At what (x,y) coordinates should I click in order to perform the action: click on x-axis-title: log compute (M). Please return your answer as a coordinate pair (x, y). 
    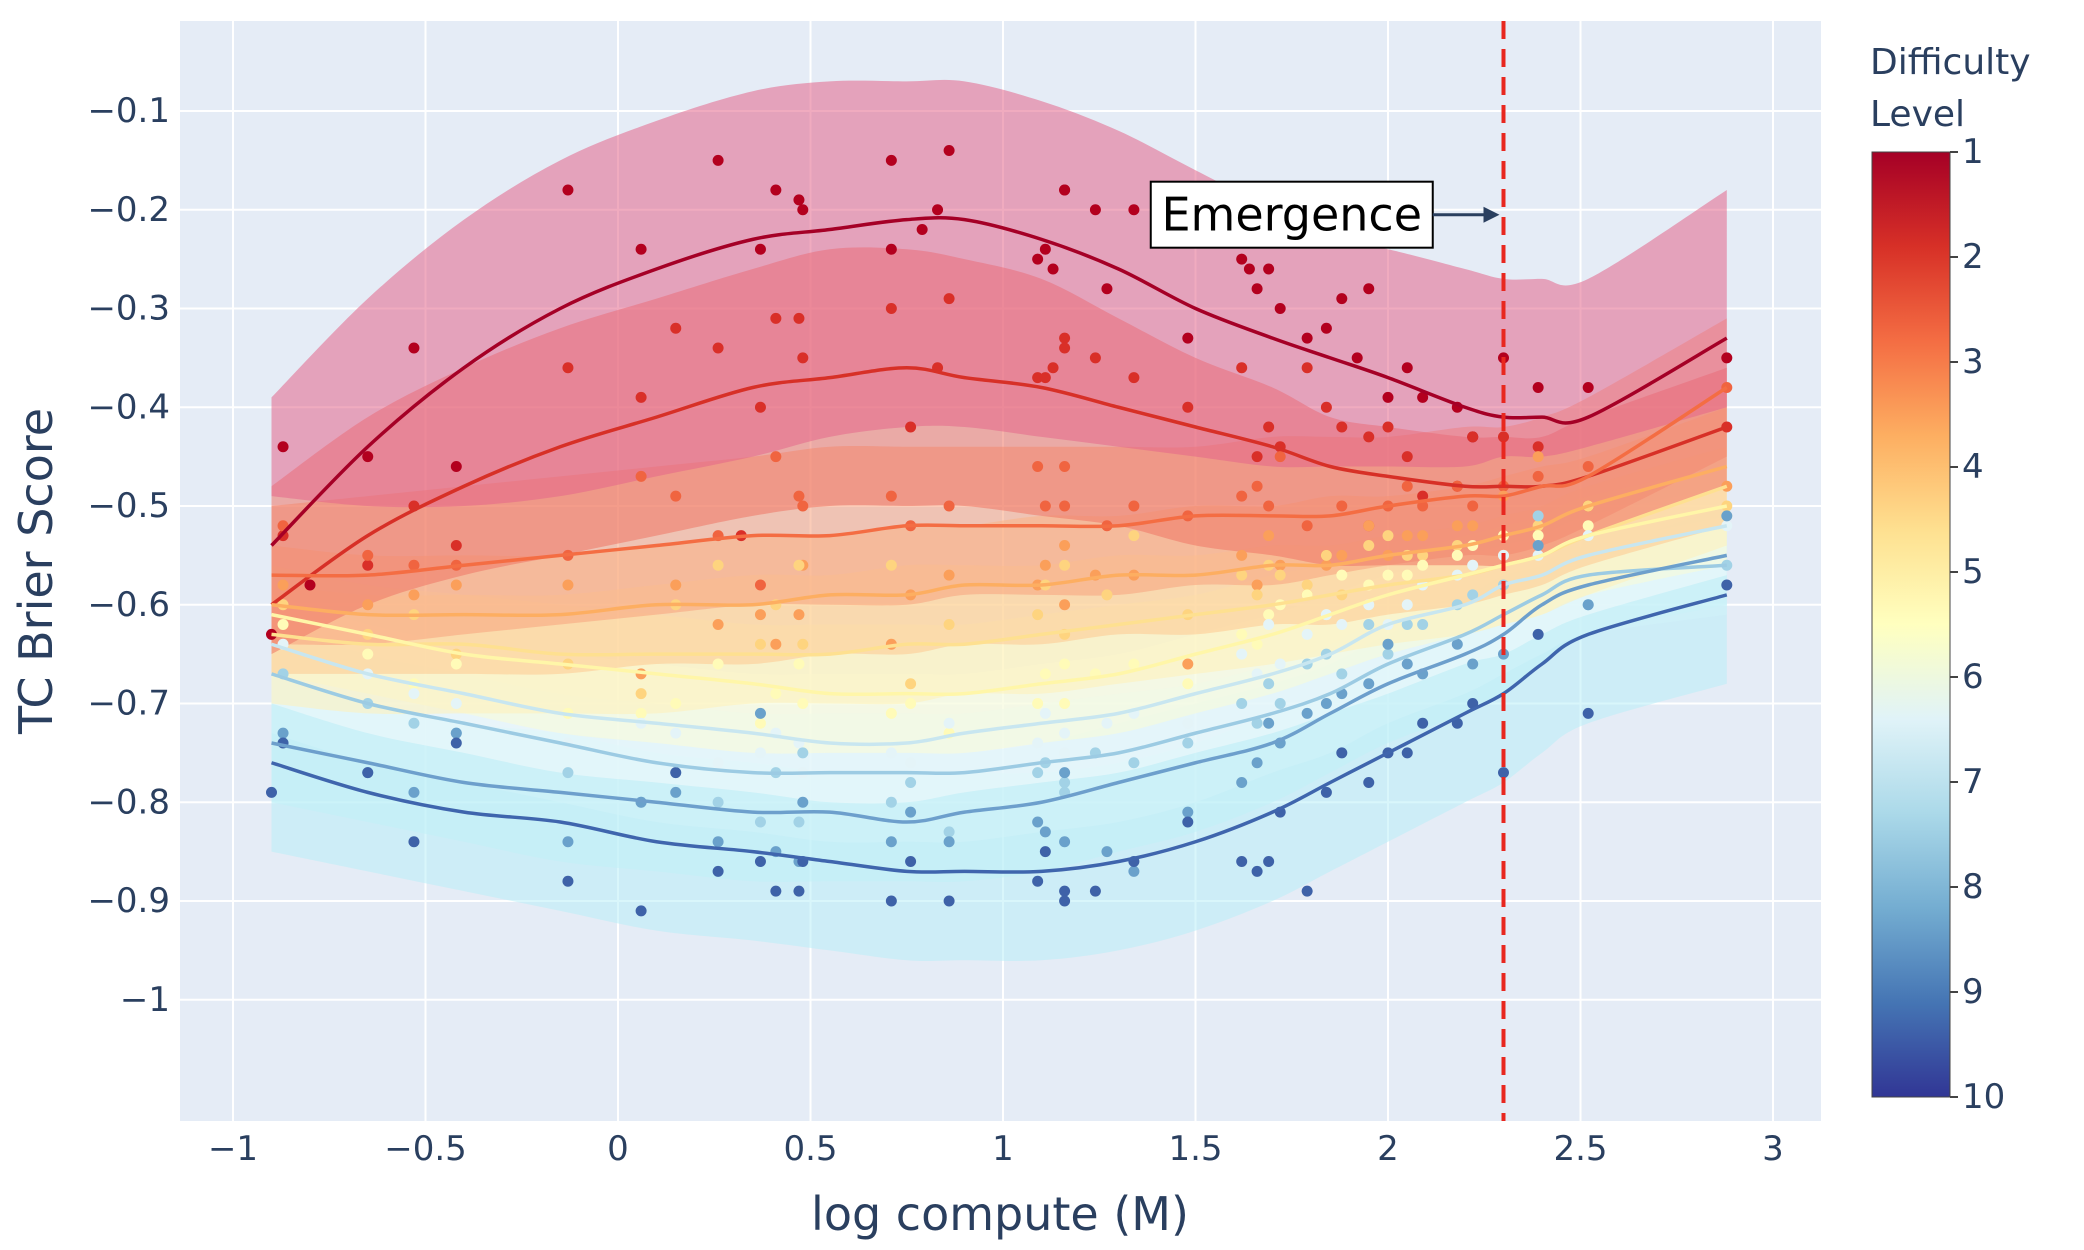
    Looking at the image, I should click on (1000, 1214).